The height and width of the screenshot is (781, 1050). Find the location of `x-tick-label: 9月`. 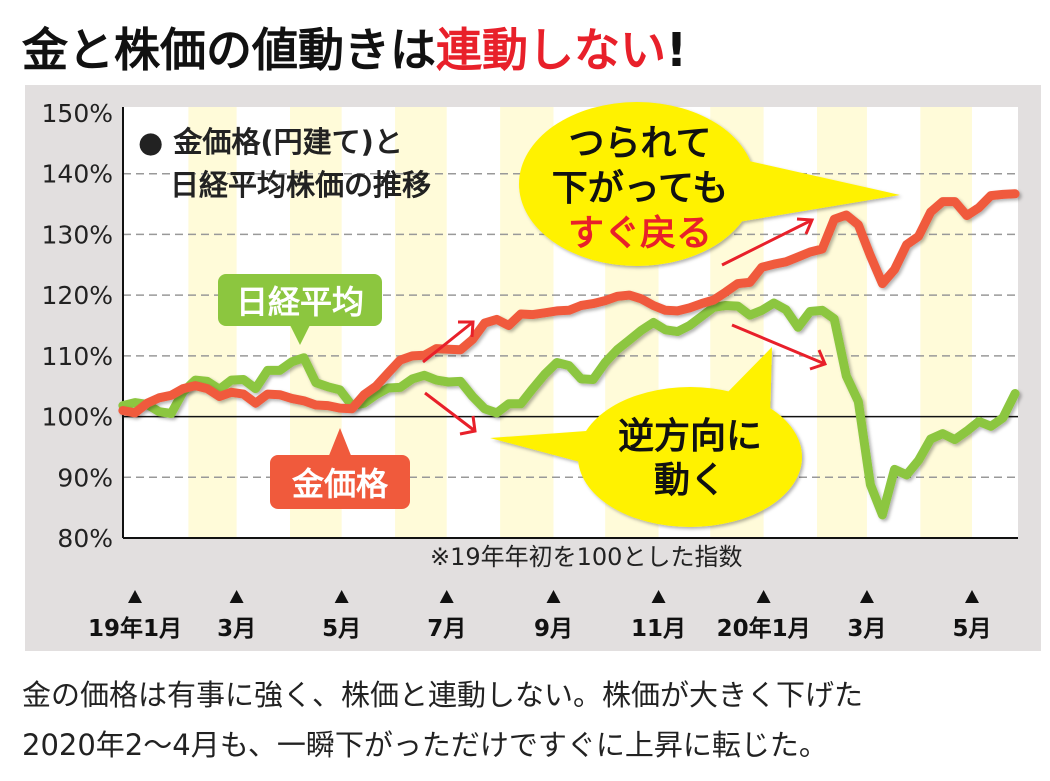

x-tick-label: 9月 is located at coordinates (553, 629).